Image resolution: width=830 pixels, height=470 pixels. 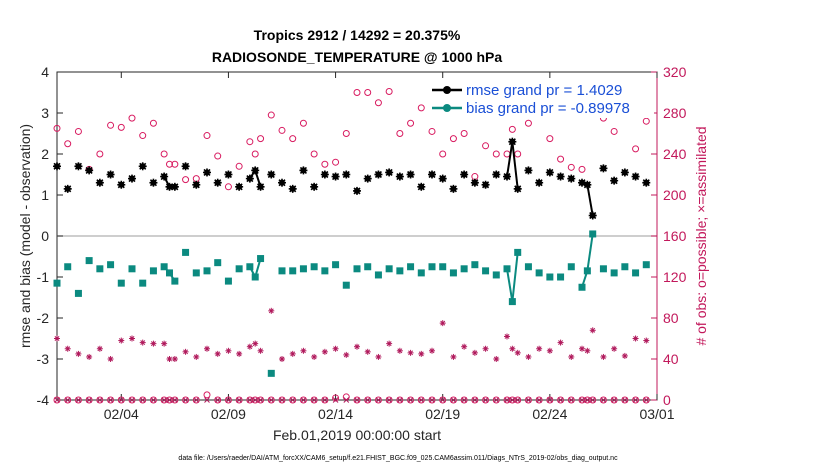 What do you see at coordinates (541, 99) in the screenshot?
I see `legend-box` at bounding box center [541, 99].